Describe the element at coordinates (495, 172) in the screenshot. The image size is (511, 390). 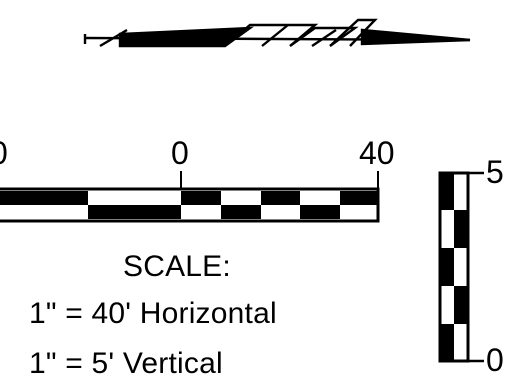
I see `v-scale-label-5: 5` at that location.